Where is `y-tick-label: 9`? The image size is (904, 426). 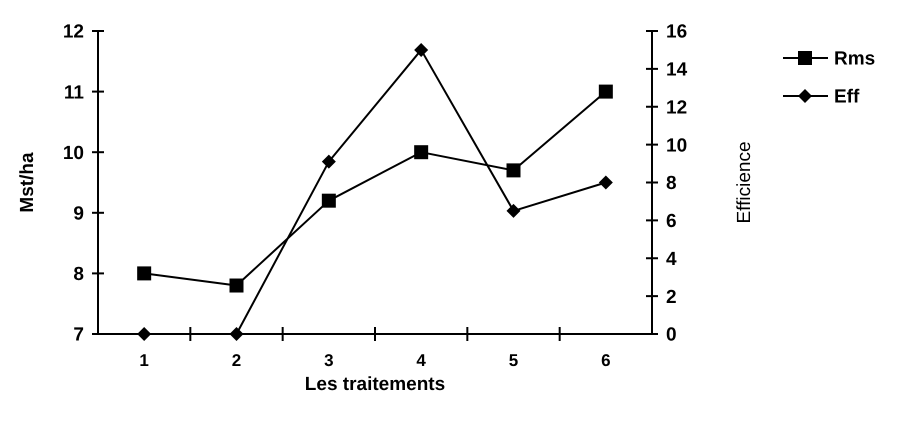 y-tick-label: 9 is located at coordinates (78, 213).